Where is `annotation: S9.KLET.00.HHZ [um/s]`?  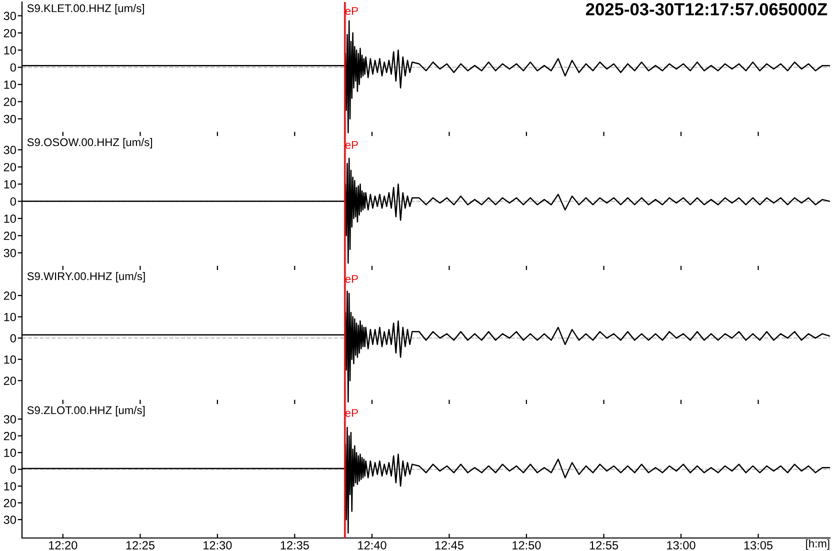
annotation: S9.KLET.00.HHZ [um/s] is located at coordinates (85, 9).